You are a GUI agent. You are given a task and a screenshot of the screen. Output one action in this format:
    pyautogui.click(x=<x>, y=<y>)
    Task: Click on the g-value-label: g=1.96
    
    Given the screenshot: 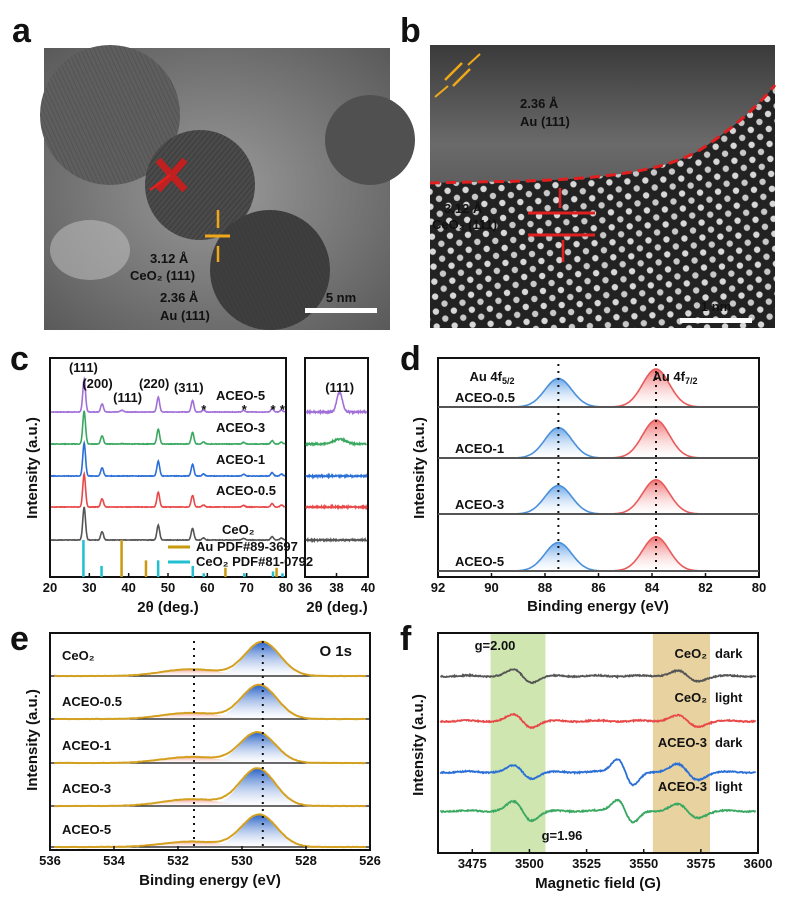 What is the action you would take?
    pyautogui.click(x=562, y=835)
    